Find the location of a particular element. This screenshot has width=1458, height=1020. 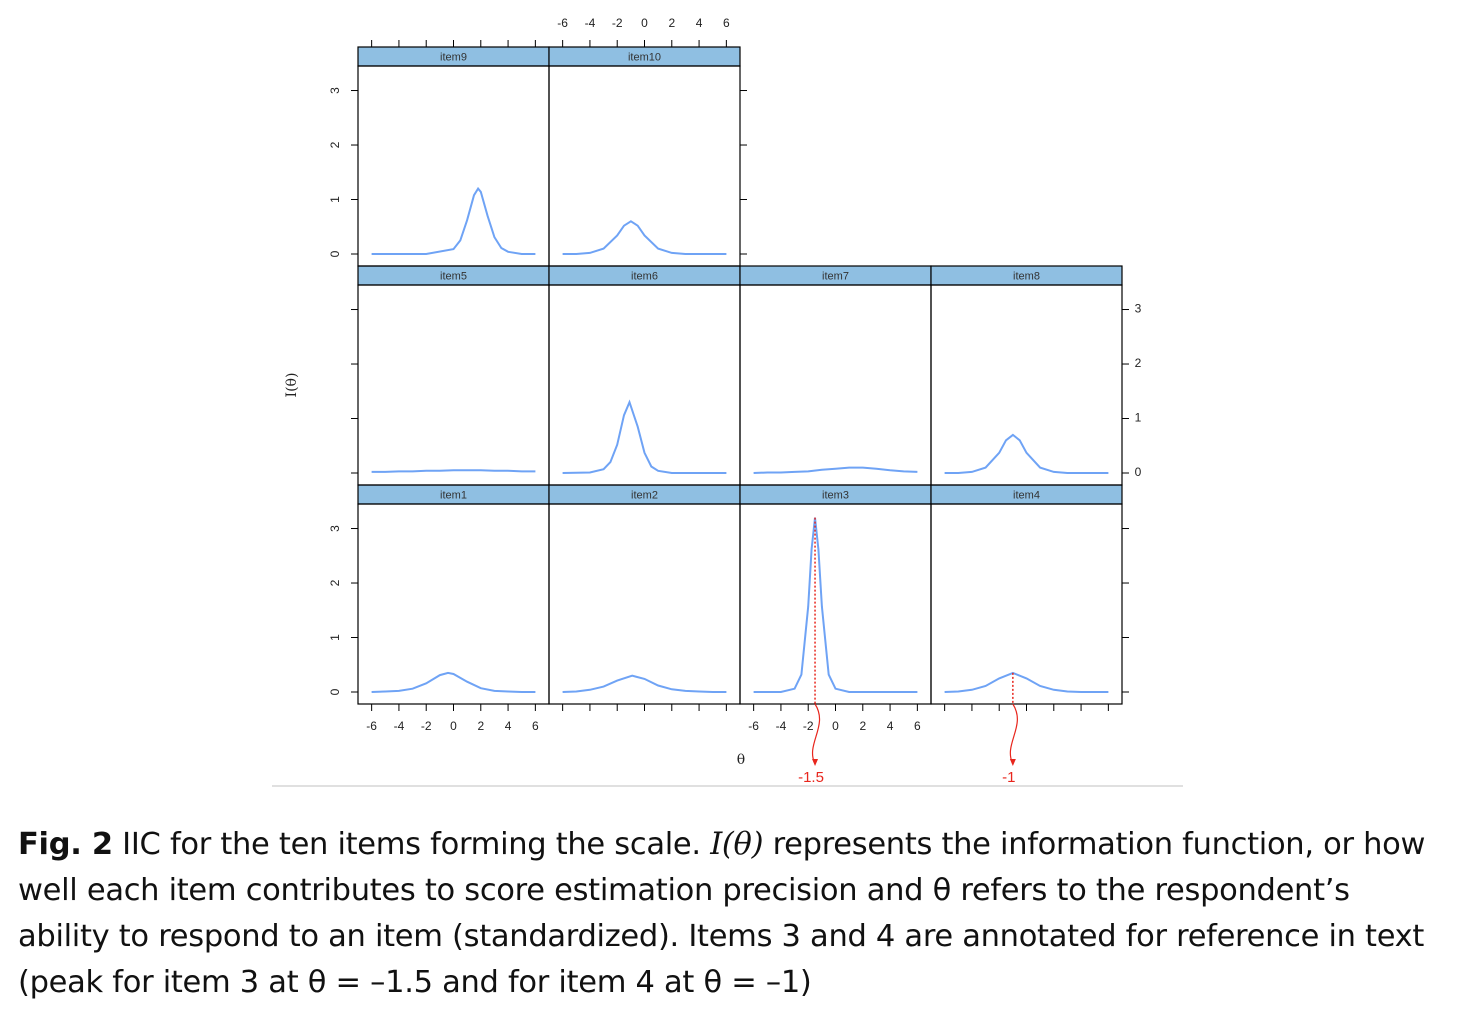

y-axis-label: I(θ) is located at coordinates (292, 385).